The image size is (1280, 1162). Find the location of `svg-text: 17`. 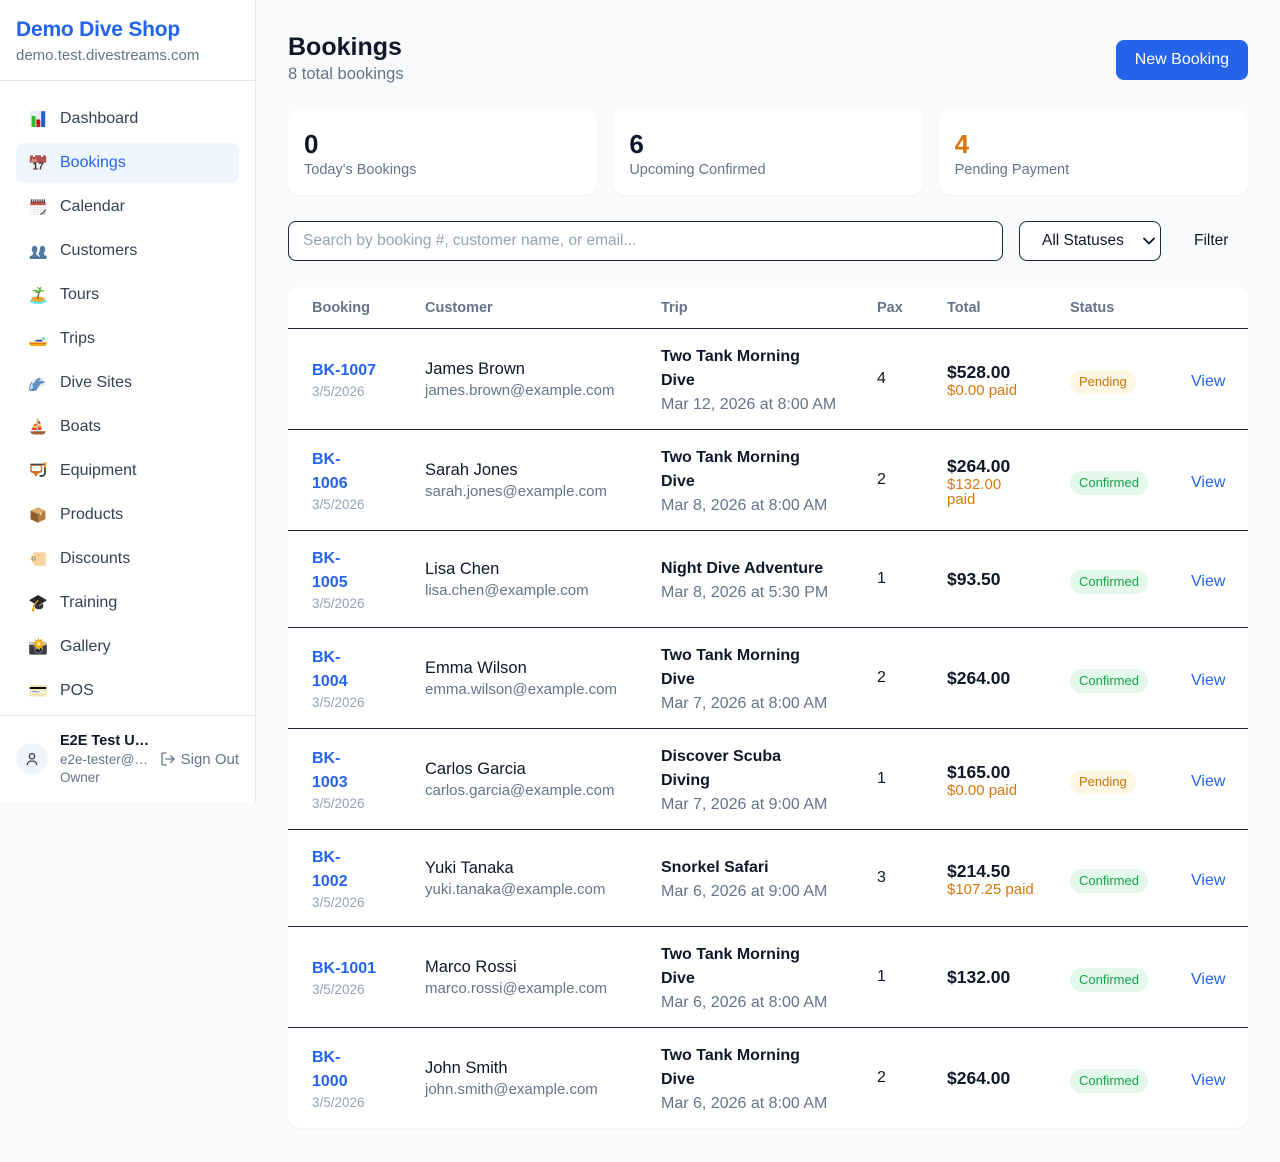

svg-text: 17 is located at coordinates (39, 166).